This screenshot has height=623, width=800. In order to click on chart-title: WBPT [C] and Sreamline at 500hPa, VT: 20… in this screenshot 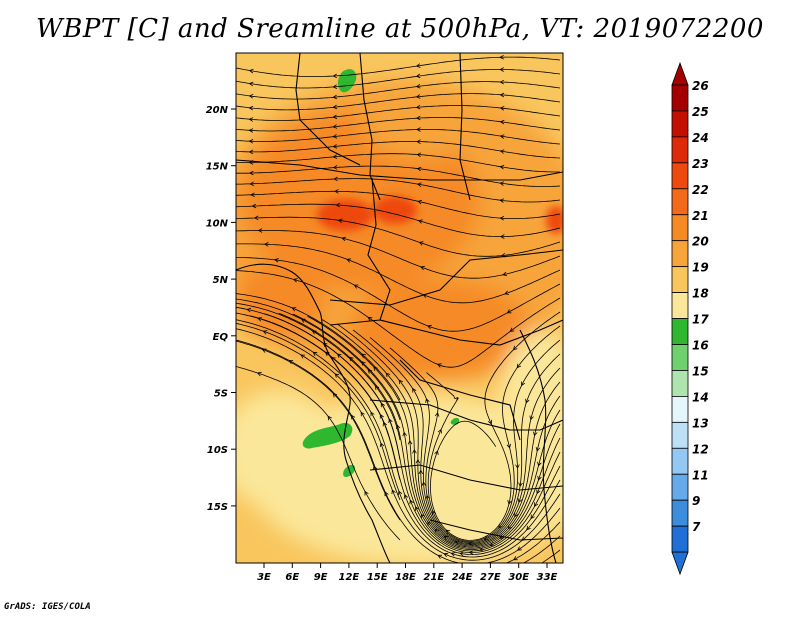, I will do `click(400, 29)`.